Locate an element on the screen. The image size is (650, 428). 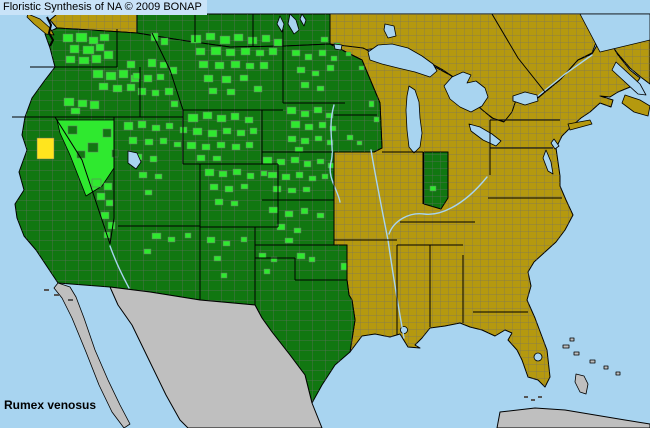
absent-county-overlays is located at coordinates (93, 142).